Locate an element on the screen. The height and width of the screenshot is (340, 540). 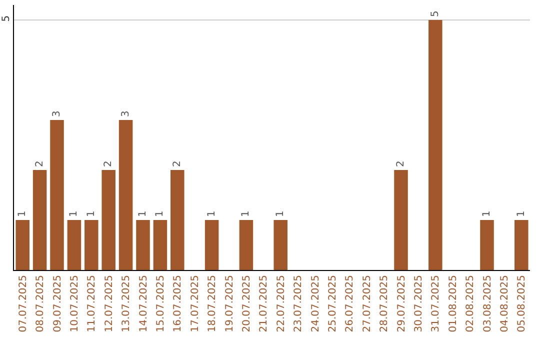
x-tick-label: 15.07.2025 is located at coordinates (160, 303).